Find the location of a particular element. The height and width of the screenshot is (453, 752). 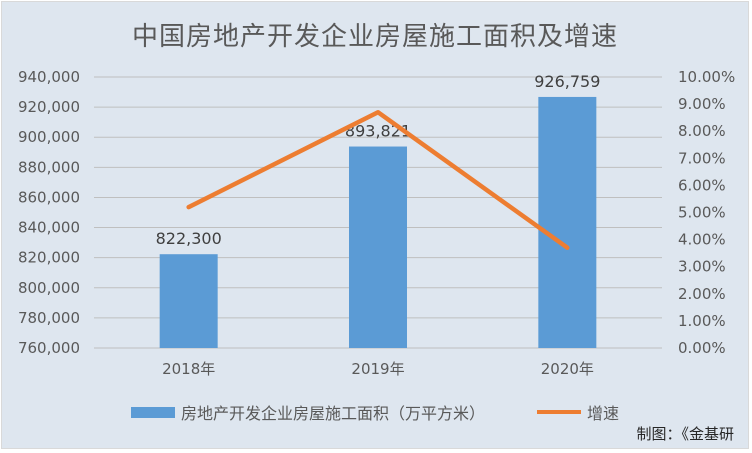

x-tick-label-1: 2019年 is located at coordinates (377, 369).